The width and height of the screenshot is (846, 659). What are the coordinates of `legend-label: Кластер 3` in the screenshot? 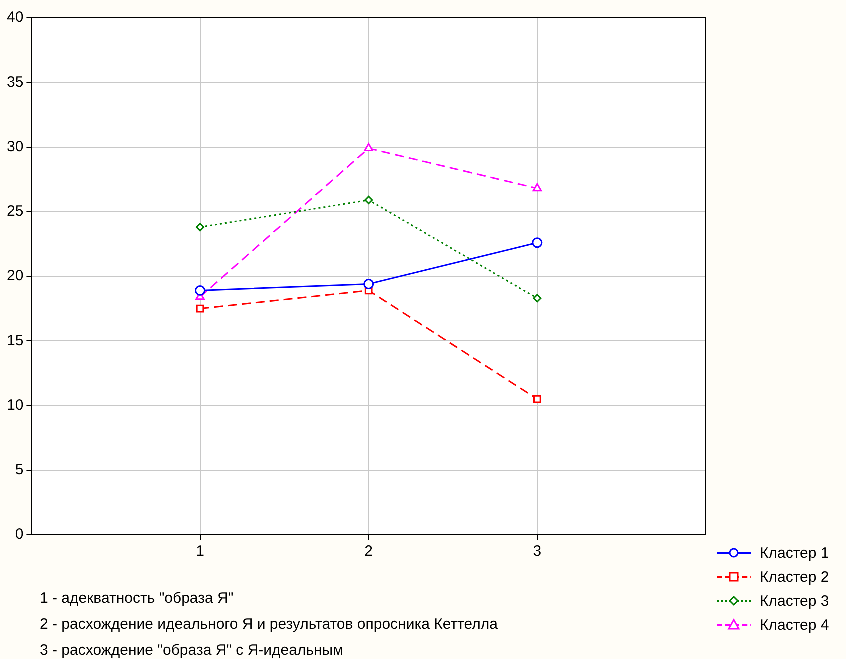 It's located at (795, 601).